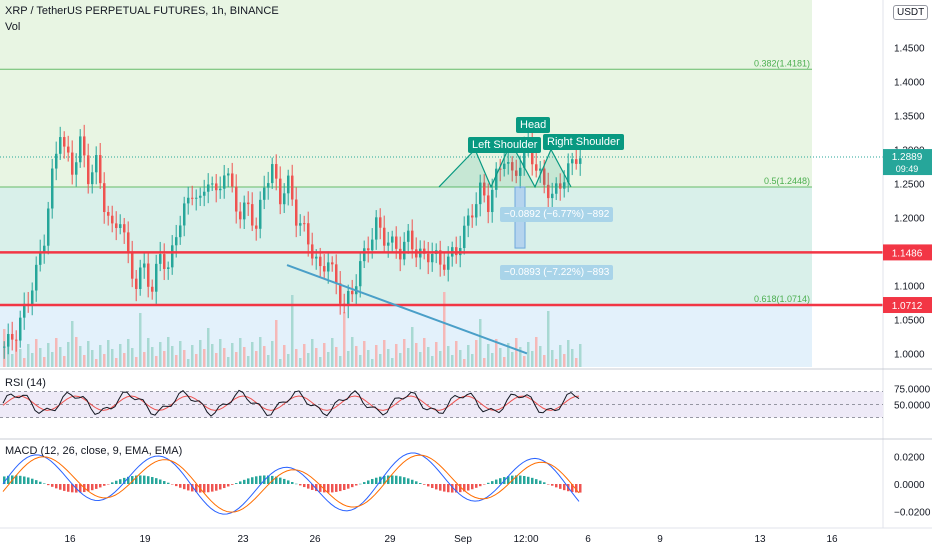 The width and height of the screenshot is (932, 550). I want to click on currency-selector: USDT, so click(911, 12).